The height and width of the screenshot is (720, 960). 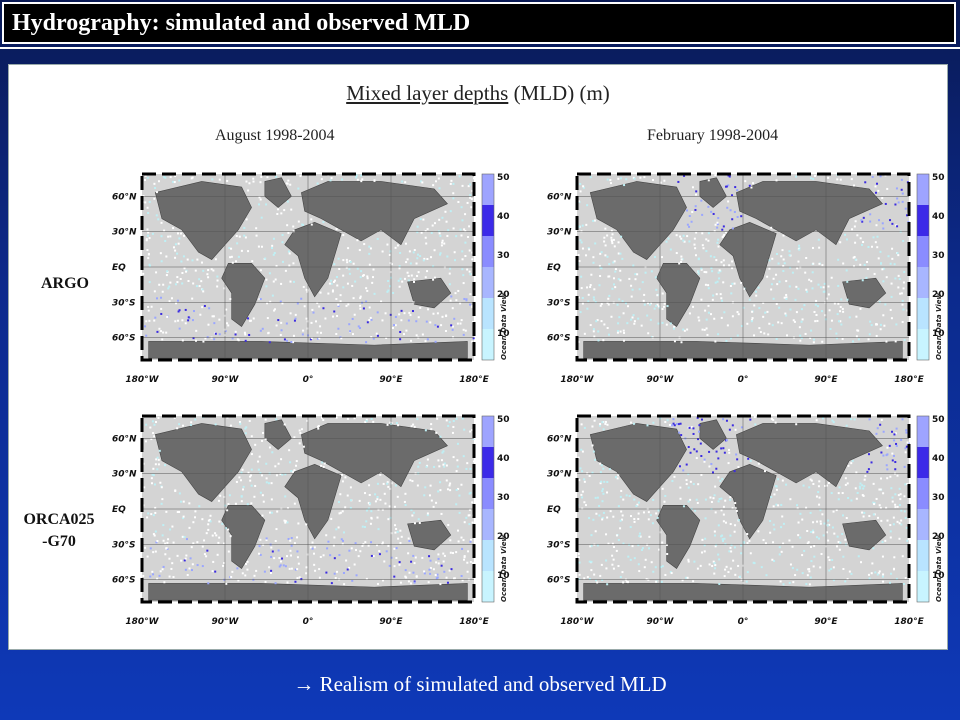 What do you see at coordinates (488, 431) in the screenshot?
I see `colorbar-segment` at bounding box center [488, 431].